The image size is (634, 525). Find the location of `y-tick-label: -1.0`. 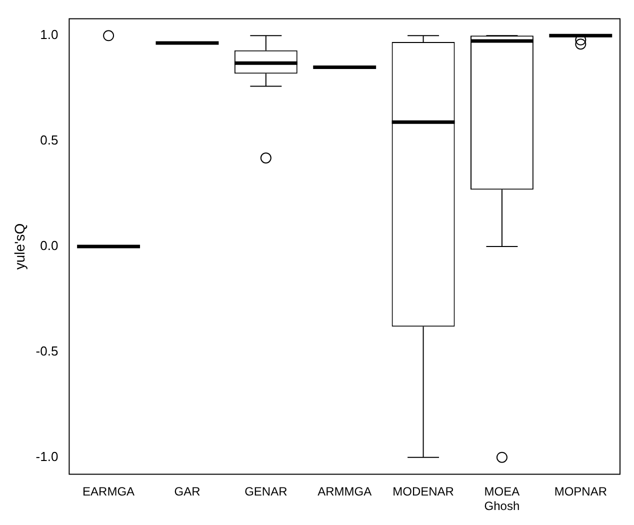

y-tick-label: -1.0 is located at coordinates (47, 456).